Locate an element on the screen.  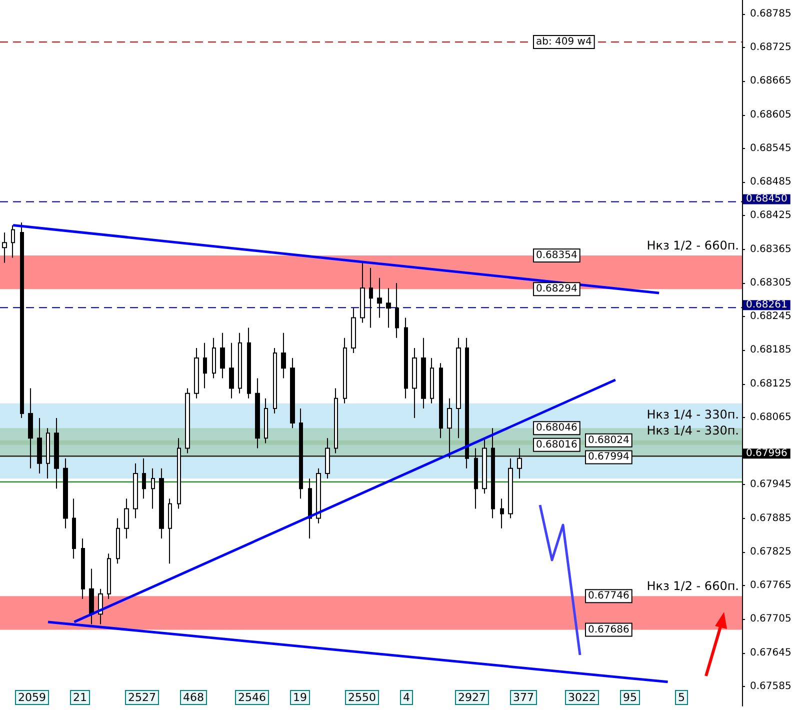
annotation: 5 is located at coordinates (681, 697).